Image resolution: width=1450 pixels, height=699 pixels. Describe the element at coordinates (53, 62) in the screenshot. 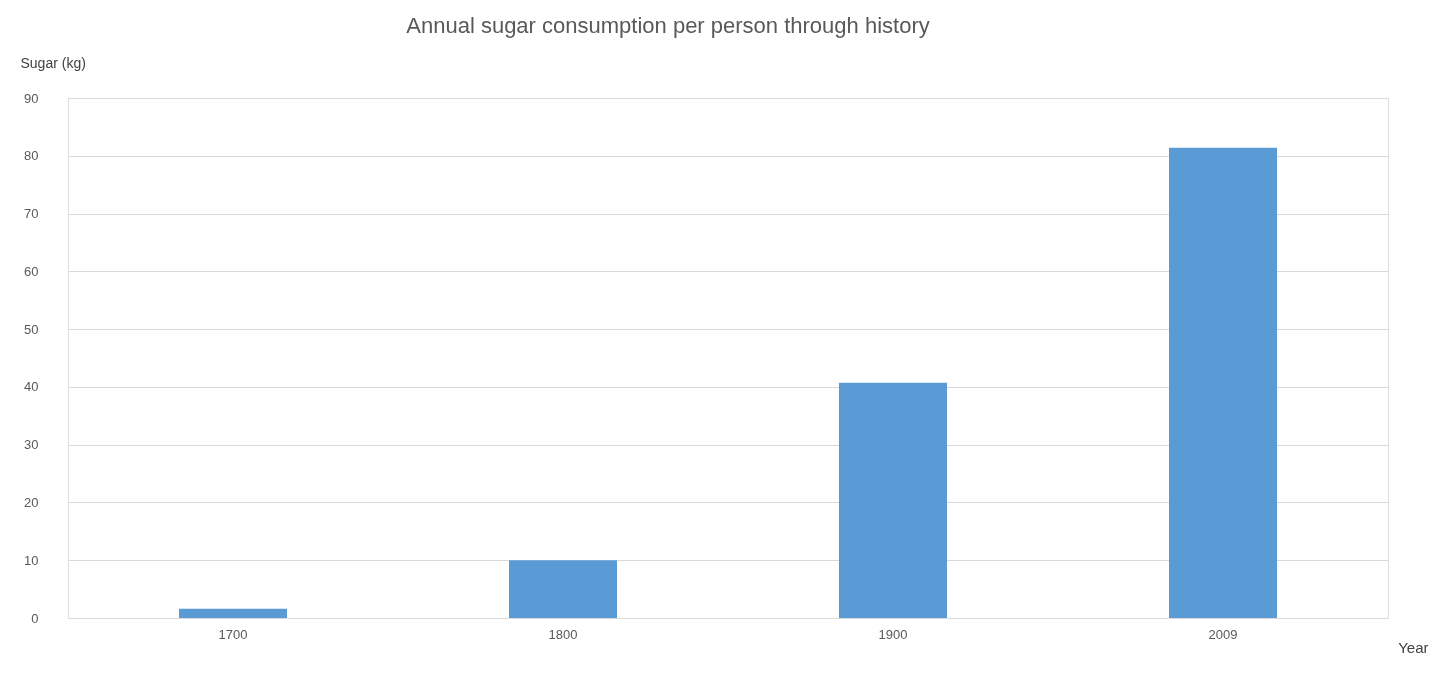

I see `y-axis-title: Sugar (kg)` at that location.